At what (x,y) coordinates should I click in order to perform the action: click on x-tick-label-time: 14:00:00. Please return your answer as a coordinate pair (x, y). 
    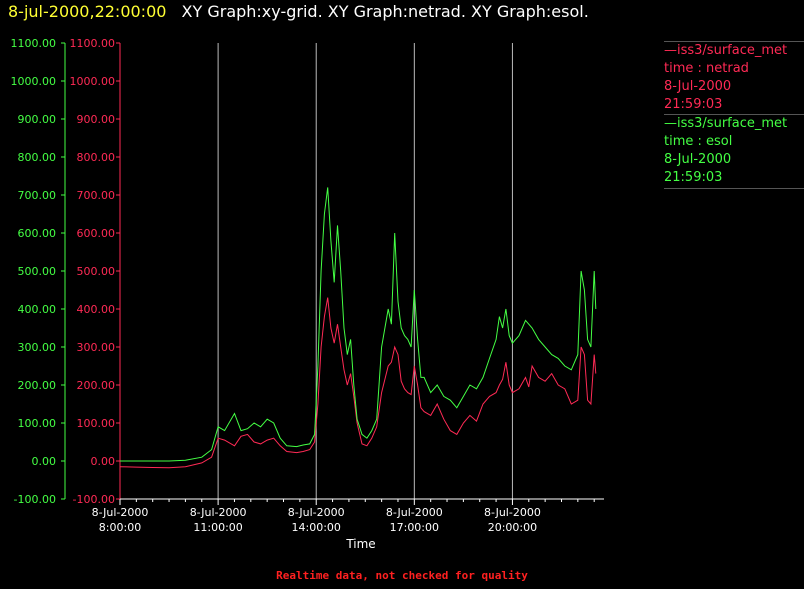
    Looking at the image, I should click on (316, 527).